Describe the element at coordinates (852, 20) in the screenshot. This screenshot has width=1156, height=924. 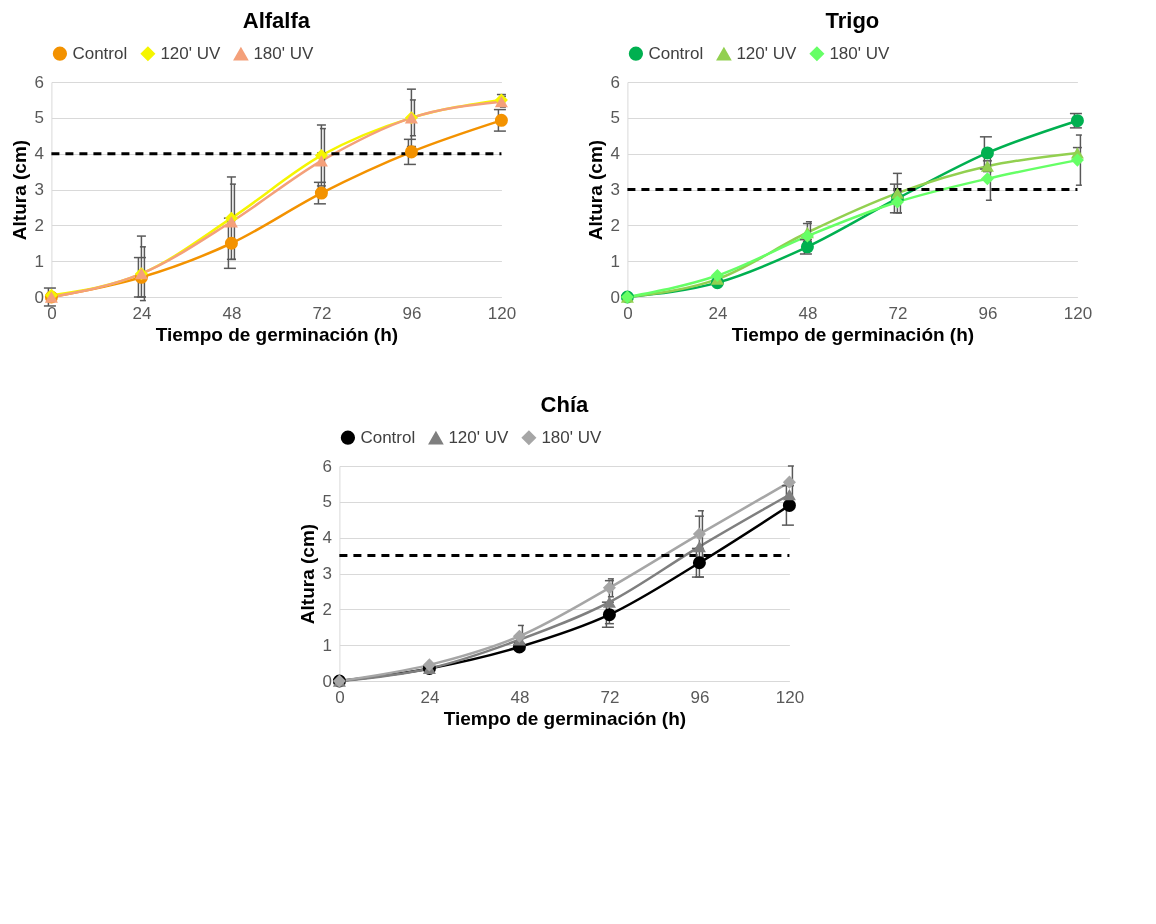
I see `chart-title: Trigo` at that location.